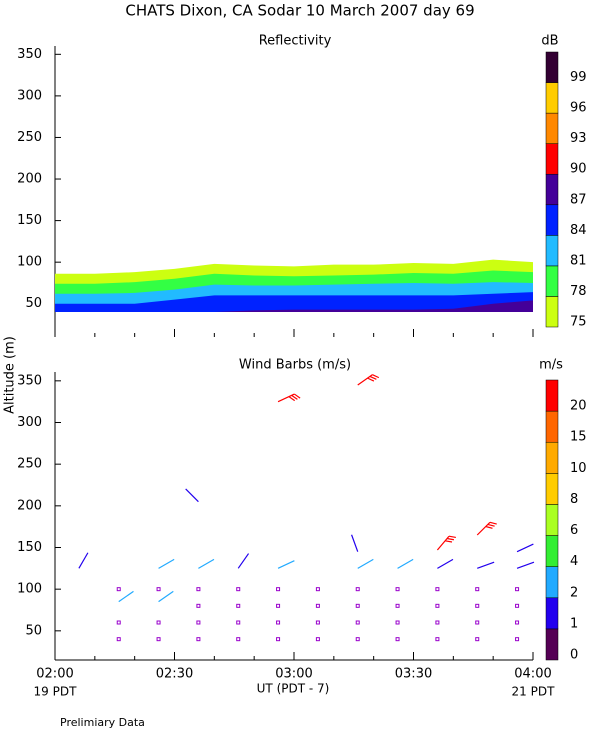 Image resolution: width=600 pixels, height=750 pixels. Describe the element at coordinates (578, 108) in the screenshot. I see `colorbar-label: 96` at that location.